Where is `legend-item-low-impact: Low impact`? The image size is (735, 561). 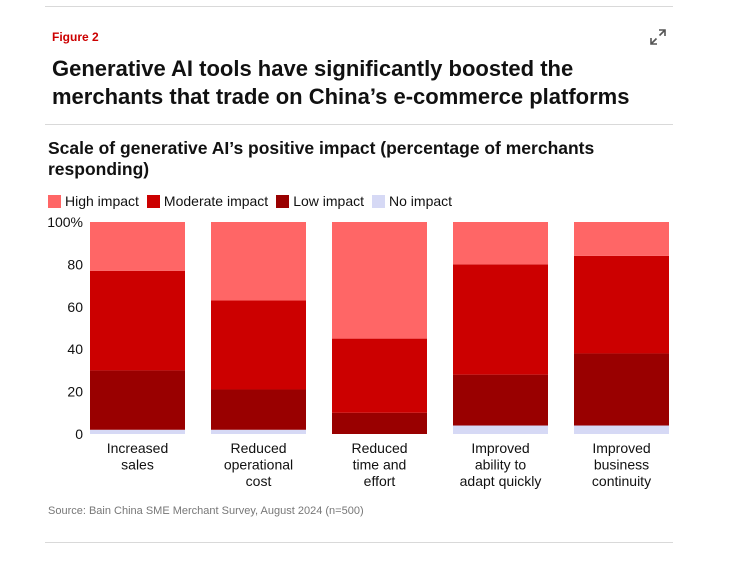
legend-item-low-impact: Low impact is located at coordinates (320, 201).